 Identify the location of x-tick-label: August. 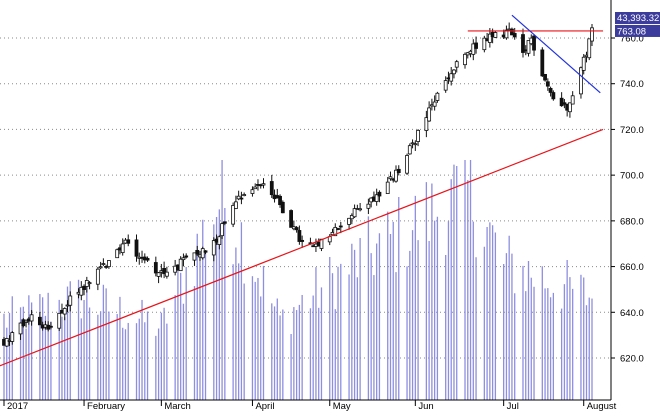
(602, 406).